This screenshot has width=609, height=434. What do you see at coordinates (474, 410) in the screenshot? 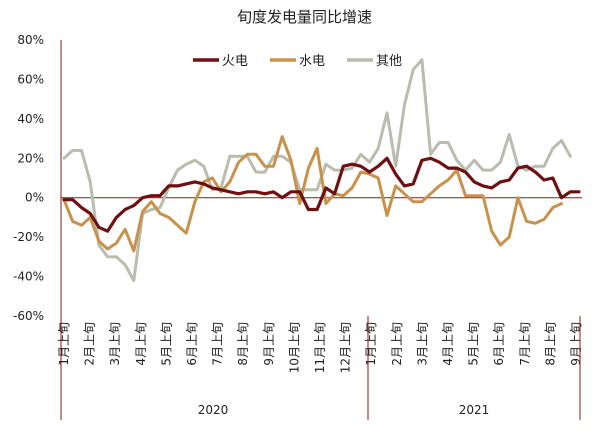
I see `year-label: 2021` at bounding box center [474, 410].